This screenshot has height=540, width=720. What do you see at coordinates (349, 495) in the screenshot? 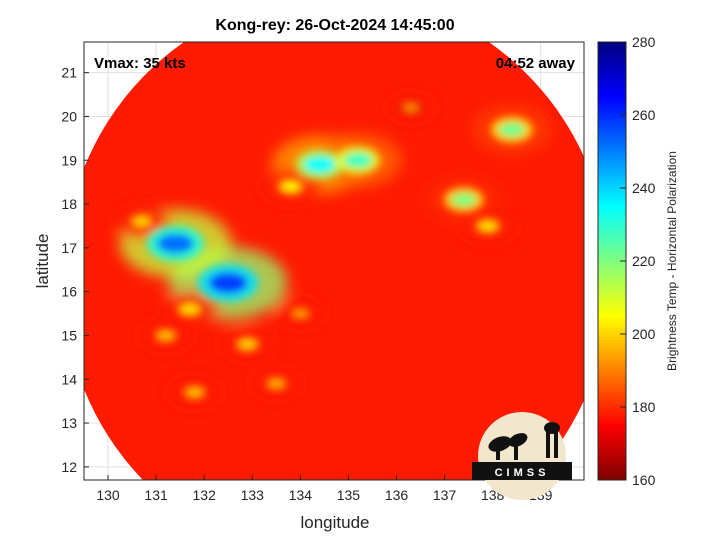
I see `x-tick-label: 135` at bounding box center [349, 495].